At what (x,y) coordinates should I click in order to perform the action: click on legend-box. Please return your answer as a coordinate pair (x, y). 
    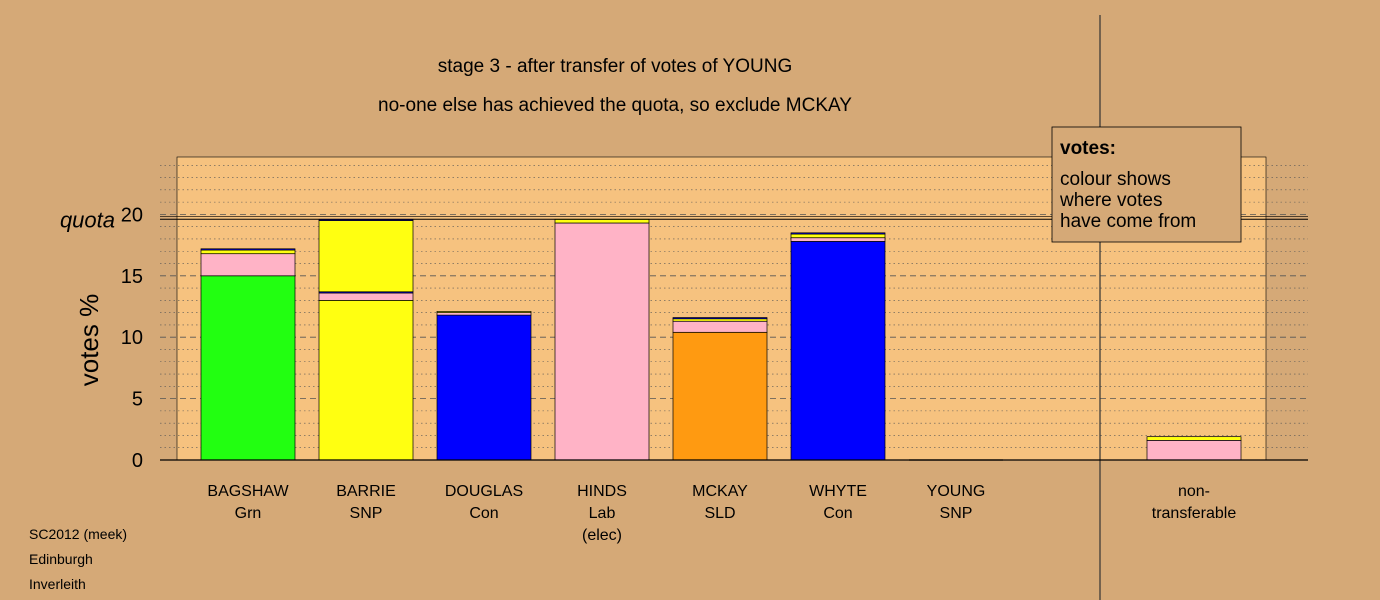
    Looking at the image, I should click on (1146, 184).